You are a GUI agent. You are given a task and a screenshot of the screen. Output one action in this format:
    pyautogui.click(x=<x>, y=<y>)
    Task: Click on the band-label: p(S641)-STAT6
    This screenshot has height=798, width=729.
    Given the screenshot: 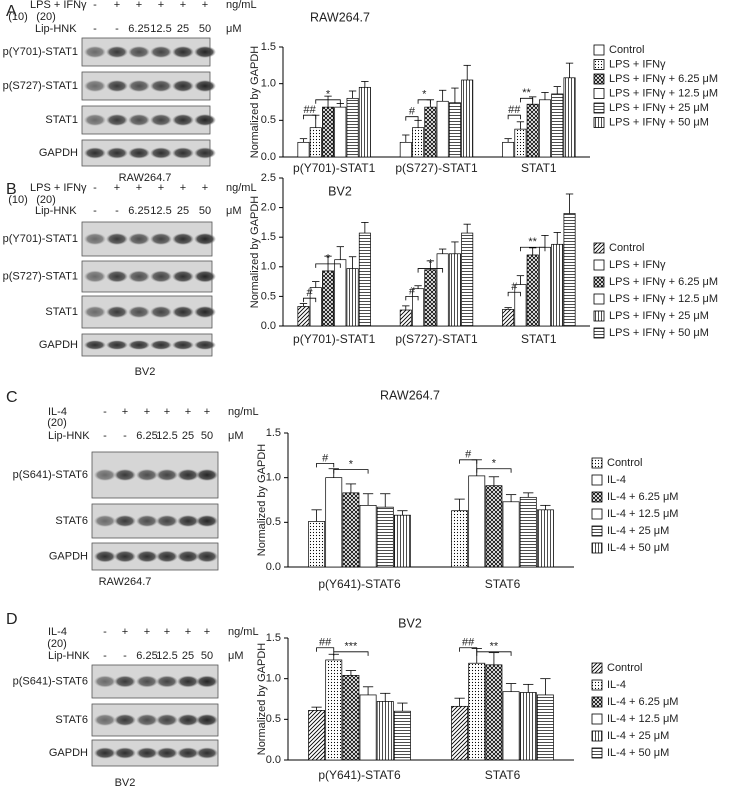 What is the action you would take?
    pyautogui.click(x=50, y=475)
    